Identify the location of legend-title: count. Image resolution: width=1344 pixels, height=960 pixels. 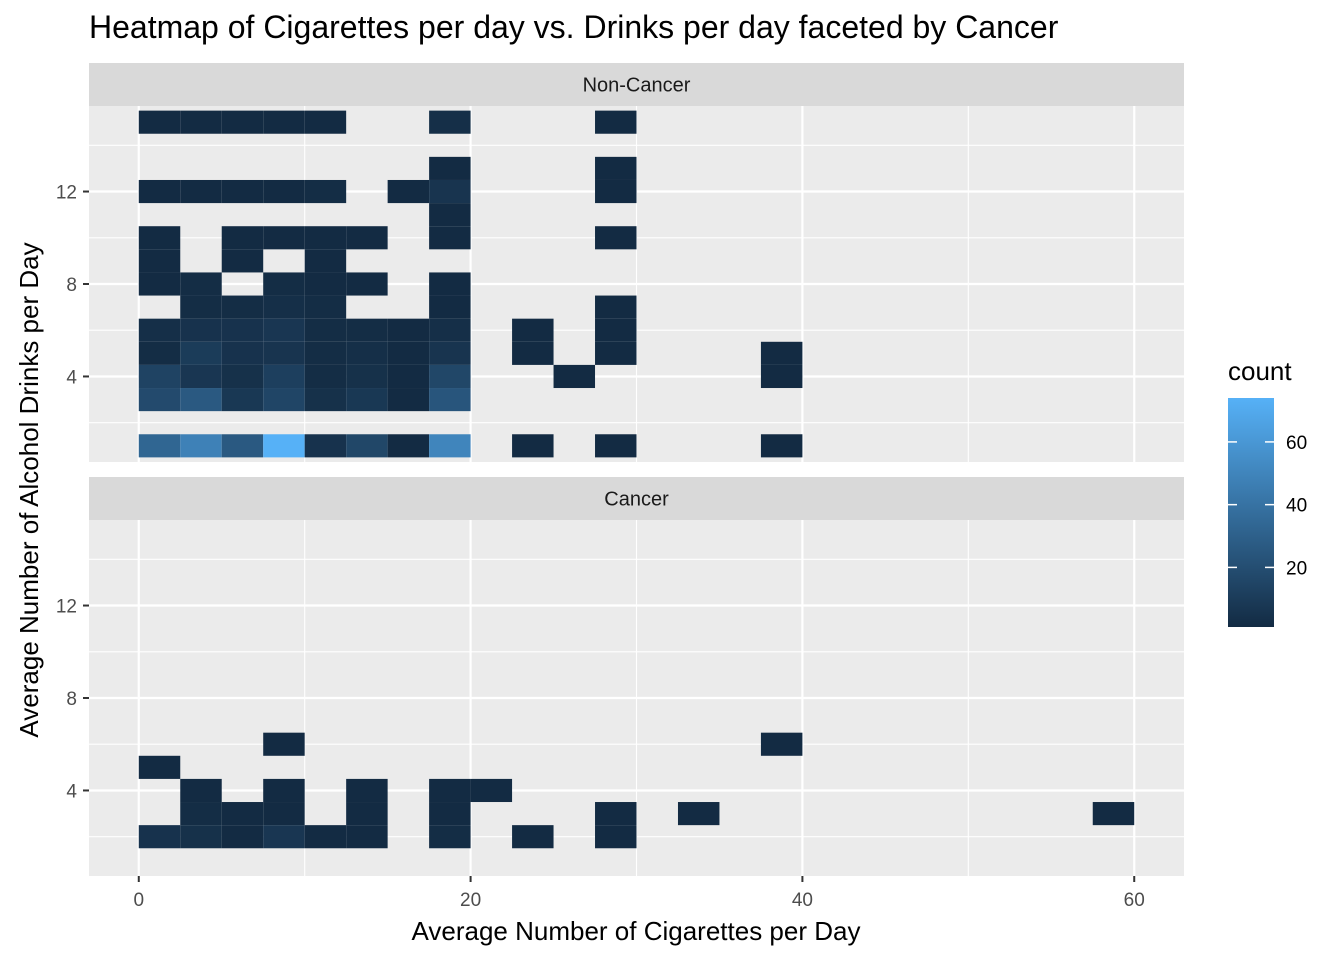
(1260, 371).